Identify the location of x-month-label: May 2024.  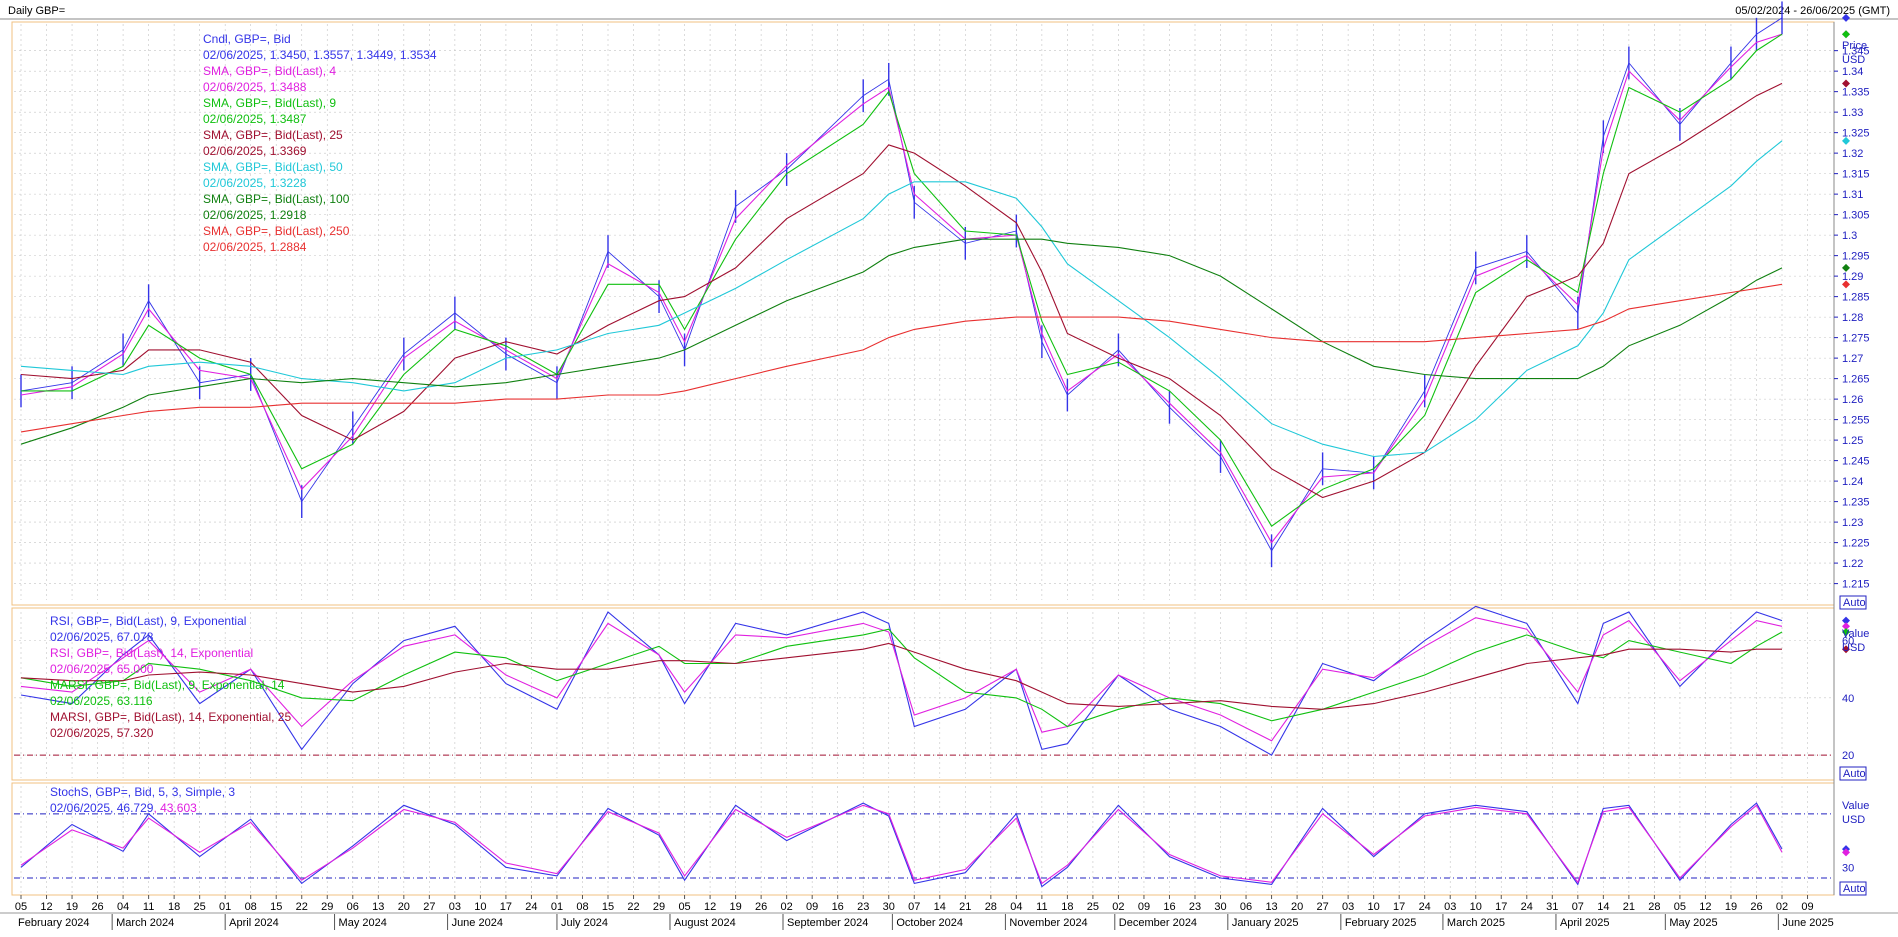
(363, 923).